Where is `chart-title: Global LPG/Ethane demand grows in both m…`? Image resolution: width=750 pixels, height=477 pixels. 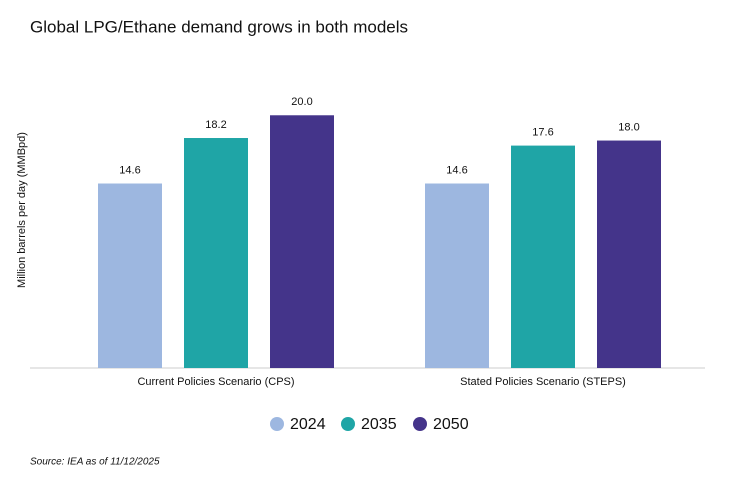 chart-title: Global LPG/Ethane demand grows in both m… is located at coordinates (219, 26).